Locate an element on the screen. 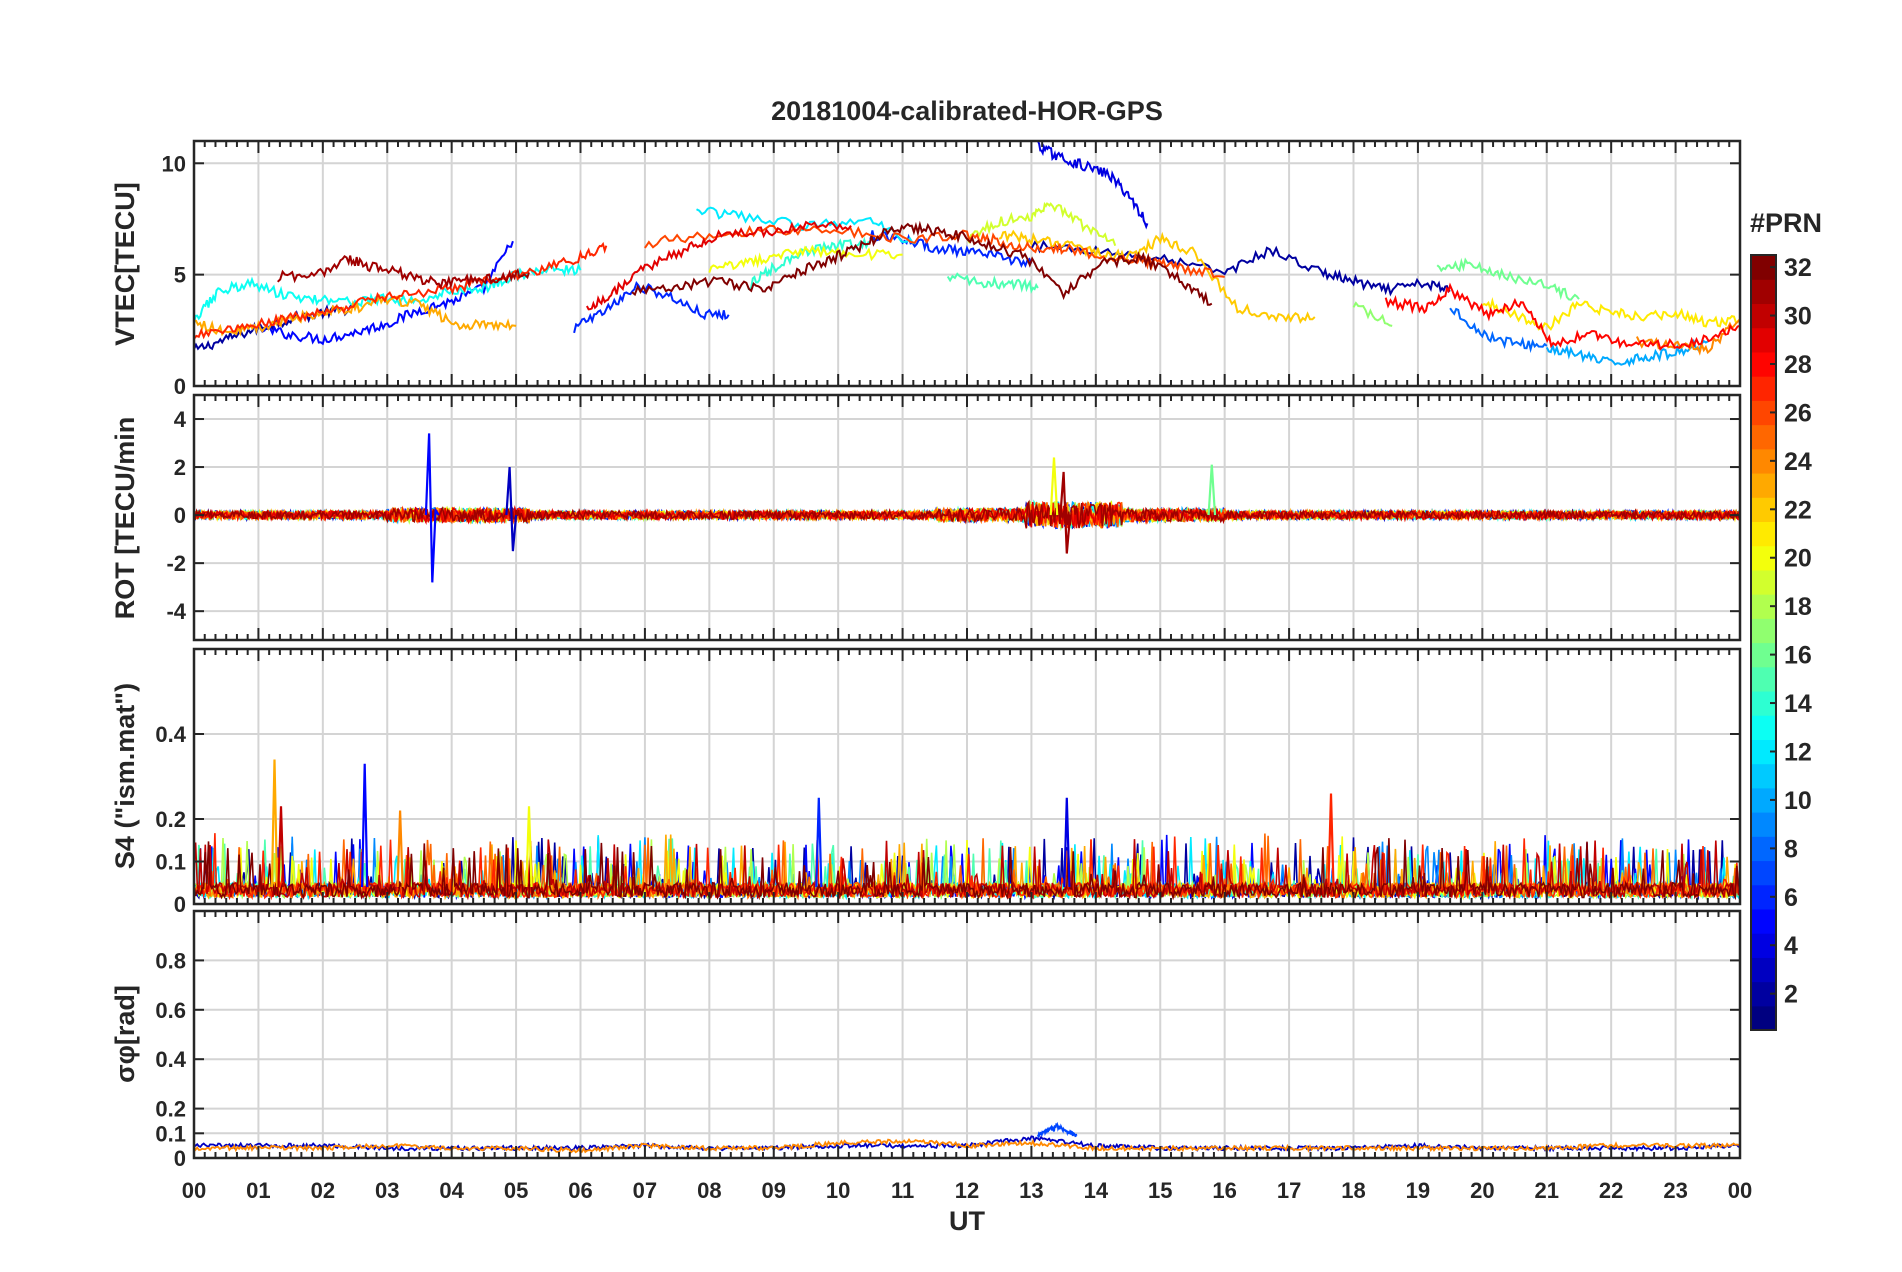 The image size is (1902, 1272). panel-rot-ylabel: ROT [TECU/min is located at coordinates (125, 518).